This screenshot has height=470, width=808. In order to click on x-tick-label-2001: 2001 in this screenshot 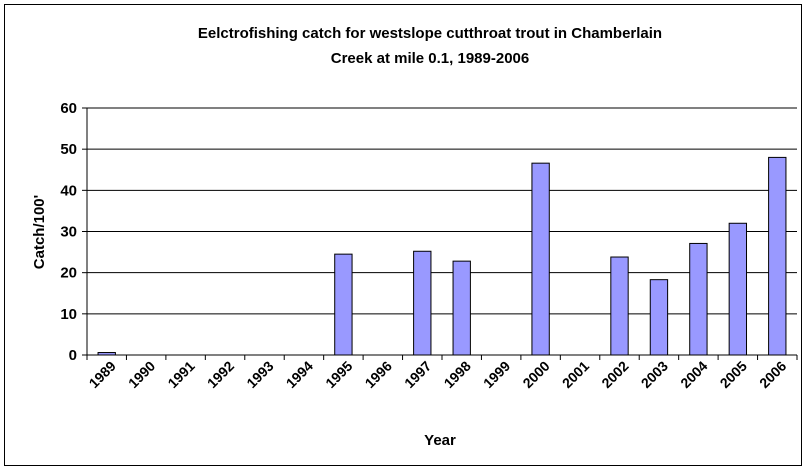, I will do `click(575, 374)`.